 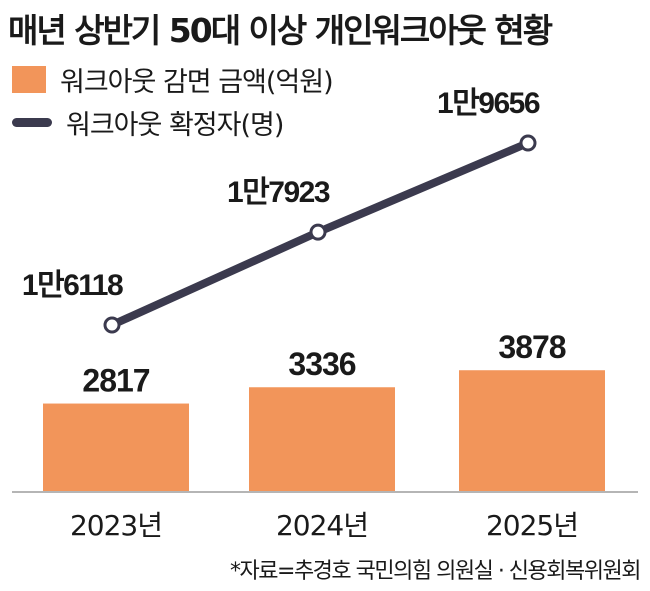 What do you see at coordinates (532, 525) in the screenshot?
I see `x-tick-label: 2025년` at bounding box center [532, 525].